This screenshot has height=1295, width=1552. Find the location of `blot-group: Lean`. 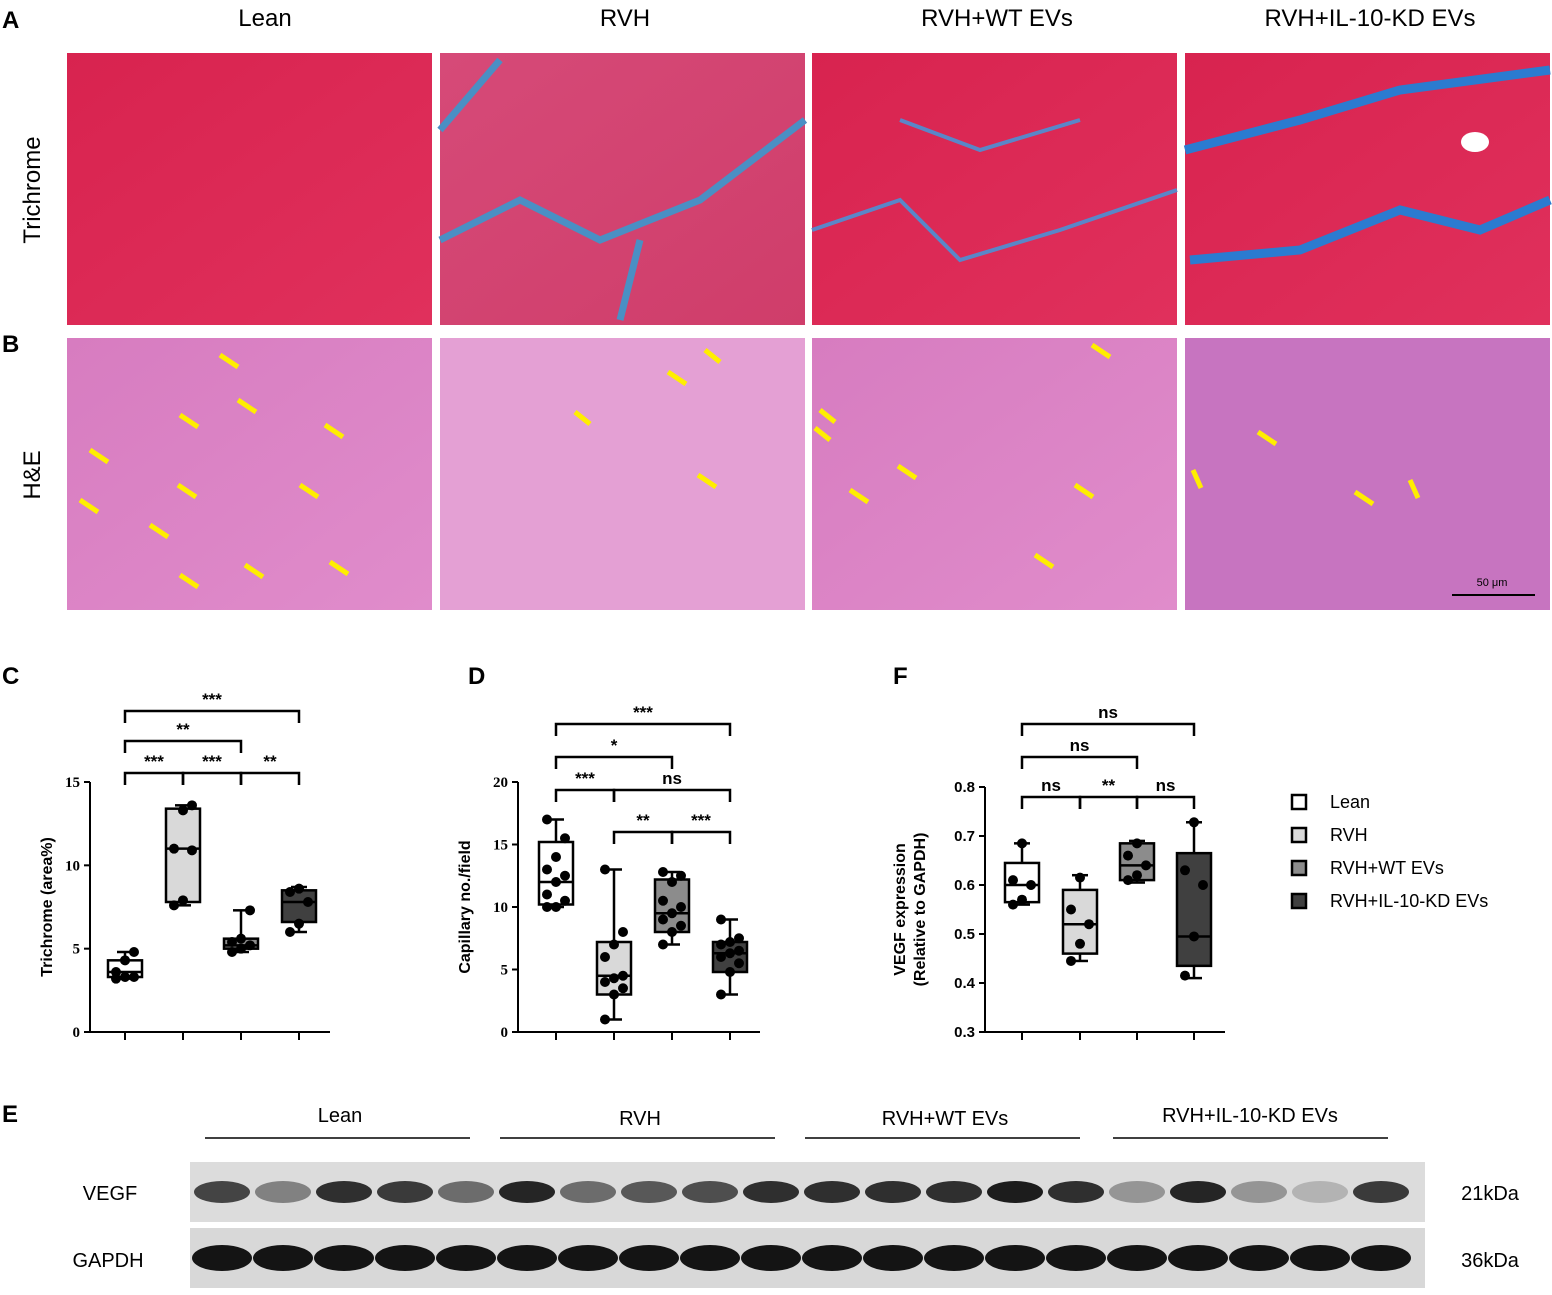

blot-group: Lean is located at coordinates (340, 1116).